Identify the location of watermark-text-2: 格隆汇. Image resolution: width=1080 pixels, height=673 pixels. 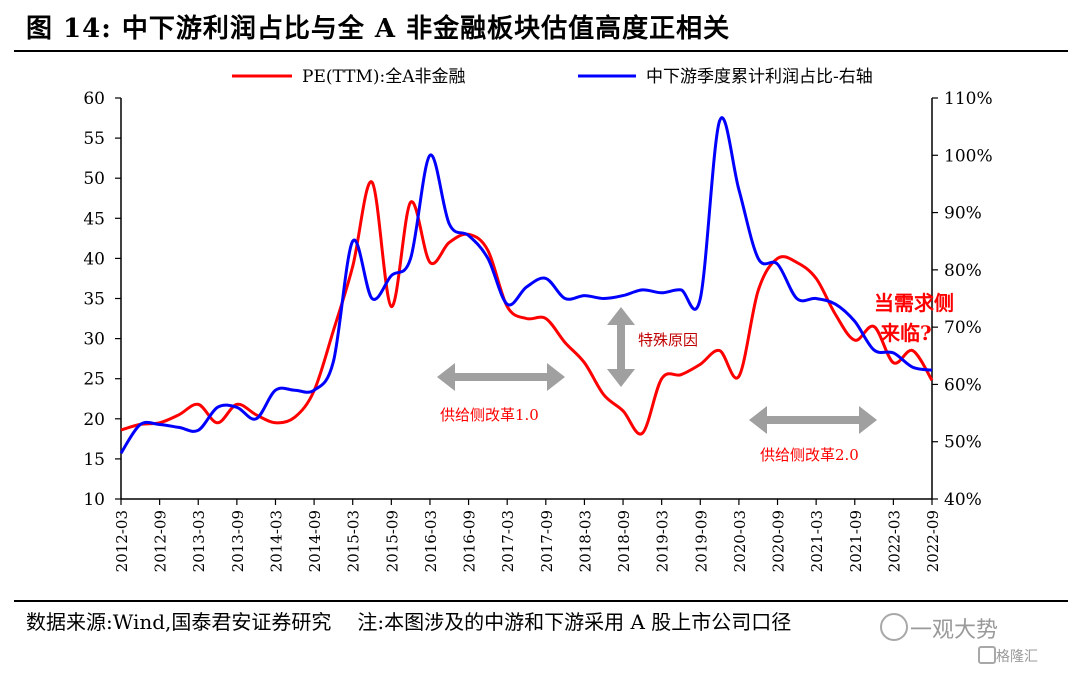
(1017, 657).